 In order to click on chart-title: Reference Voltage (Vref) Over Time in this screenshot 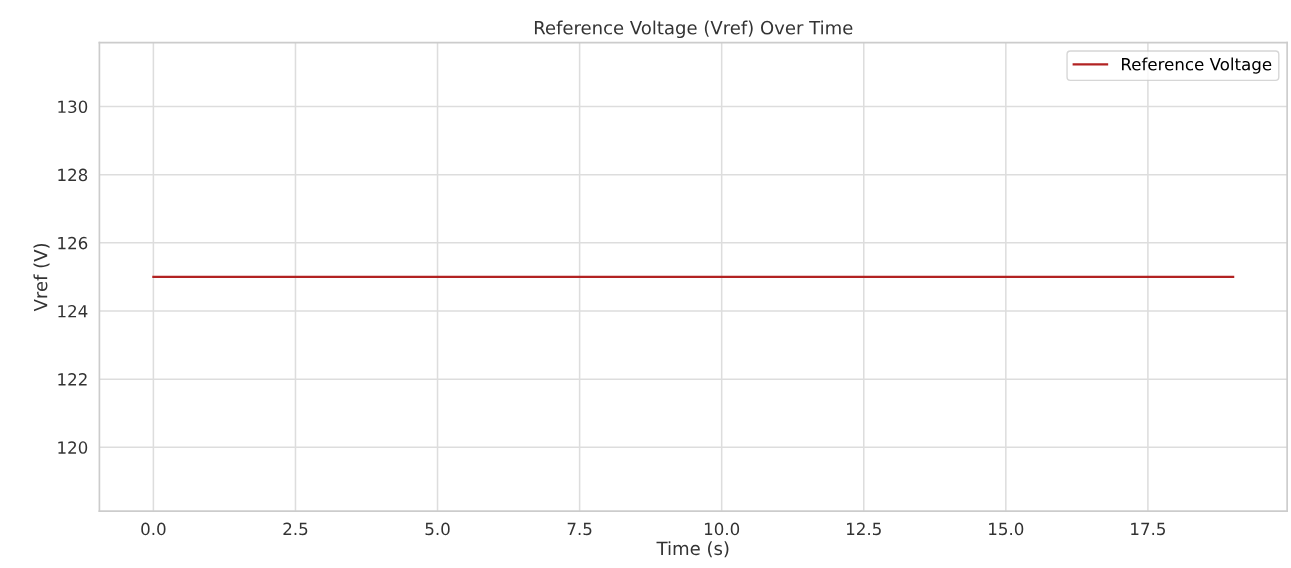, I will do `click(693, 29)`.